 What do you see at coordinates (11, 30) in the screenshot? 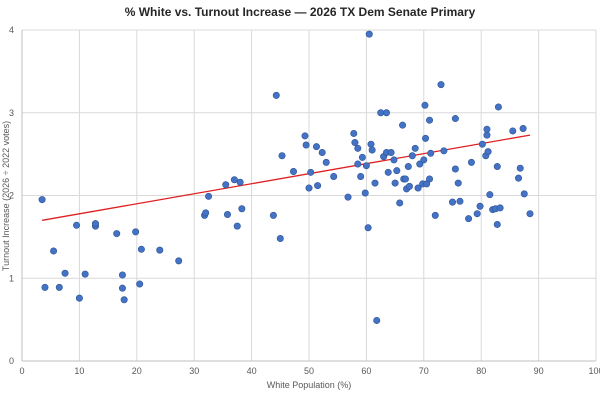
I see `y-tick-label: 4` at bounding box center [11, 30].